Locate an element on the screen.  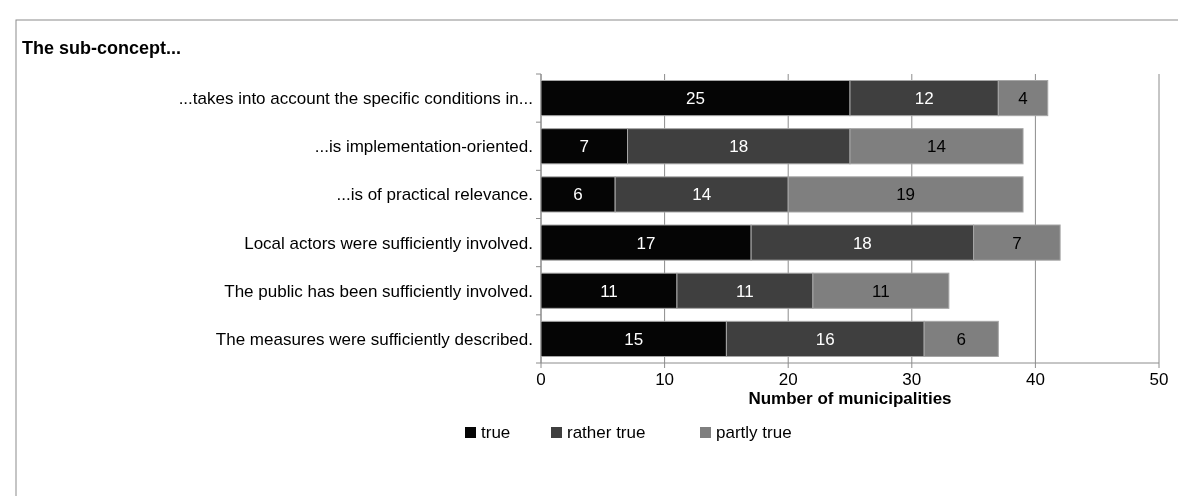
x-tick-label: 20 is located at coordinates (788, 379).